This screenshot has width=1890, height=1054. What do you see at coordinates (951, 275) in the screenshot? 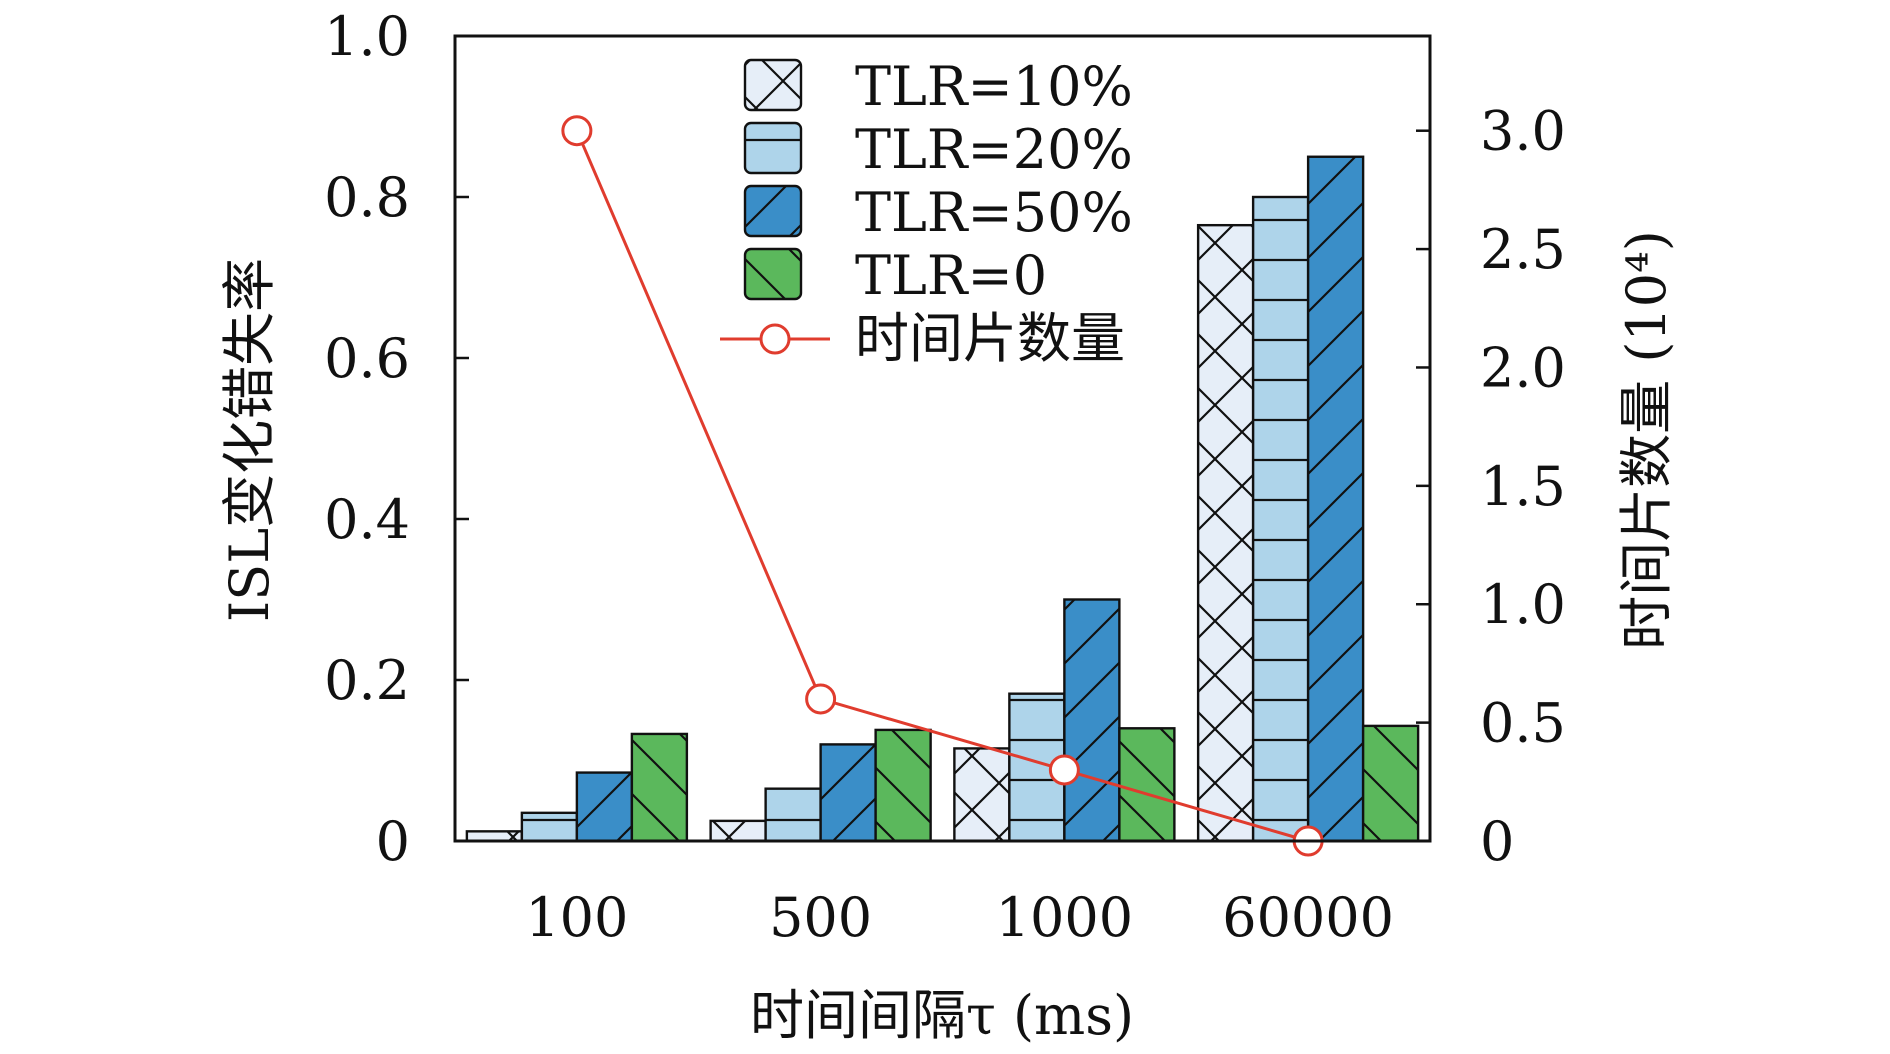
I see `legend-label: TLR=0` at bounding box center [951, 275].